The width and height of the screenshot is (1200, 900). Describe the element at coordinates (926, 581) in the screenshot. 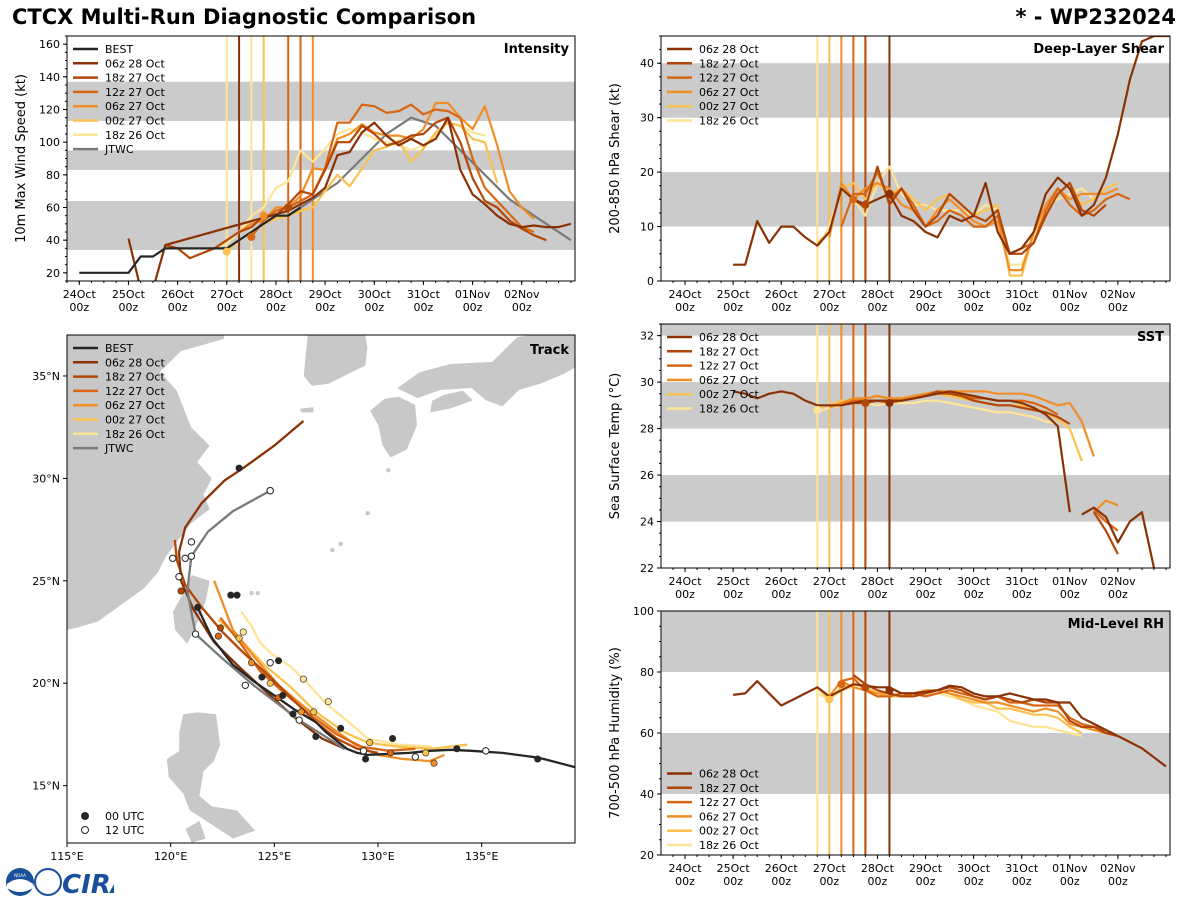

I see `sst-xtick-day: 29Oct` at that location.